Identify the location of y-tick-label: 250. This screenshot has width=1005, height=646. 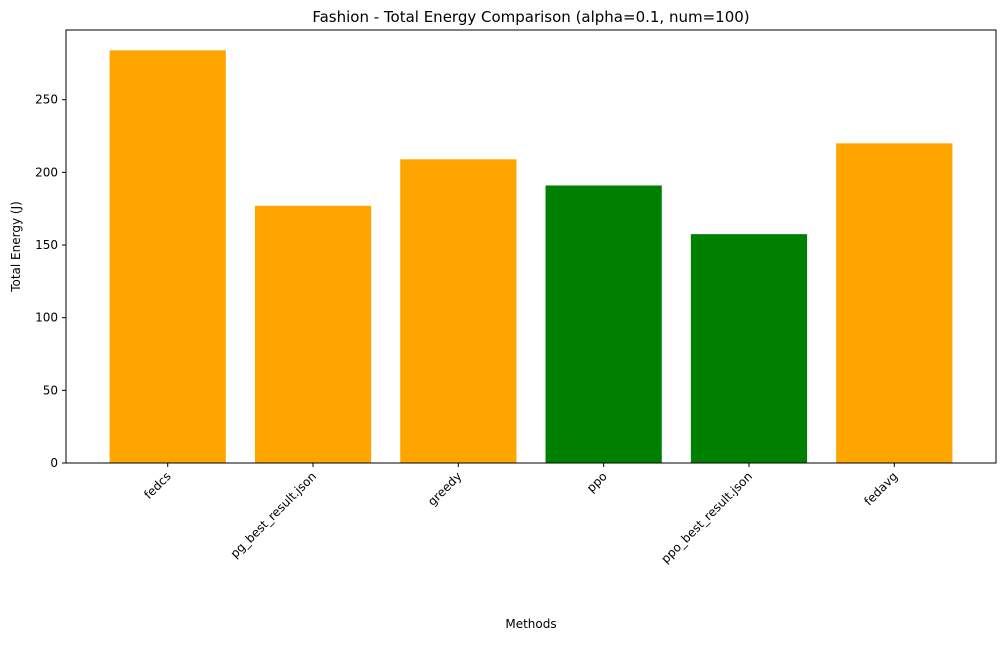
(46, 100).